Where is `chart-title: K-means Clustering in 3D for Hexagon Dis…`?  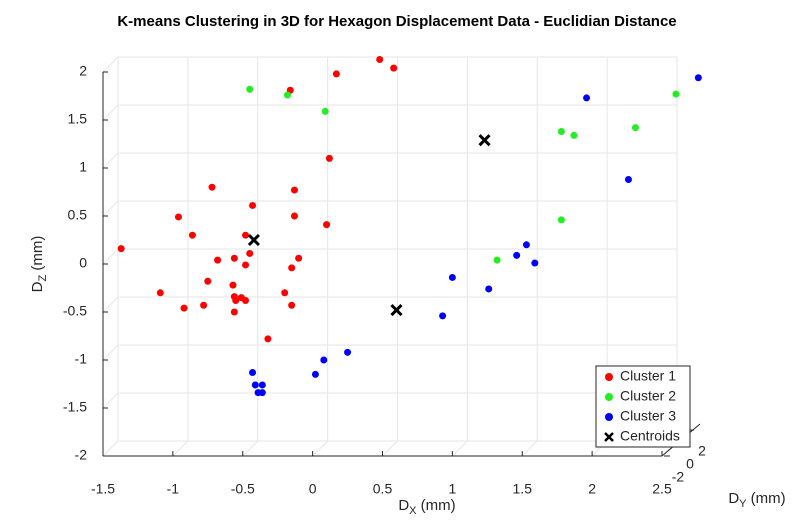 chart-title: K-means Clustering in 3D for Hexagon Dis… is located at coordinates (396, 21).